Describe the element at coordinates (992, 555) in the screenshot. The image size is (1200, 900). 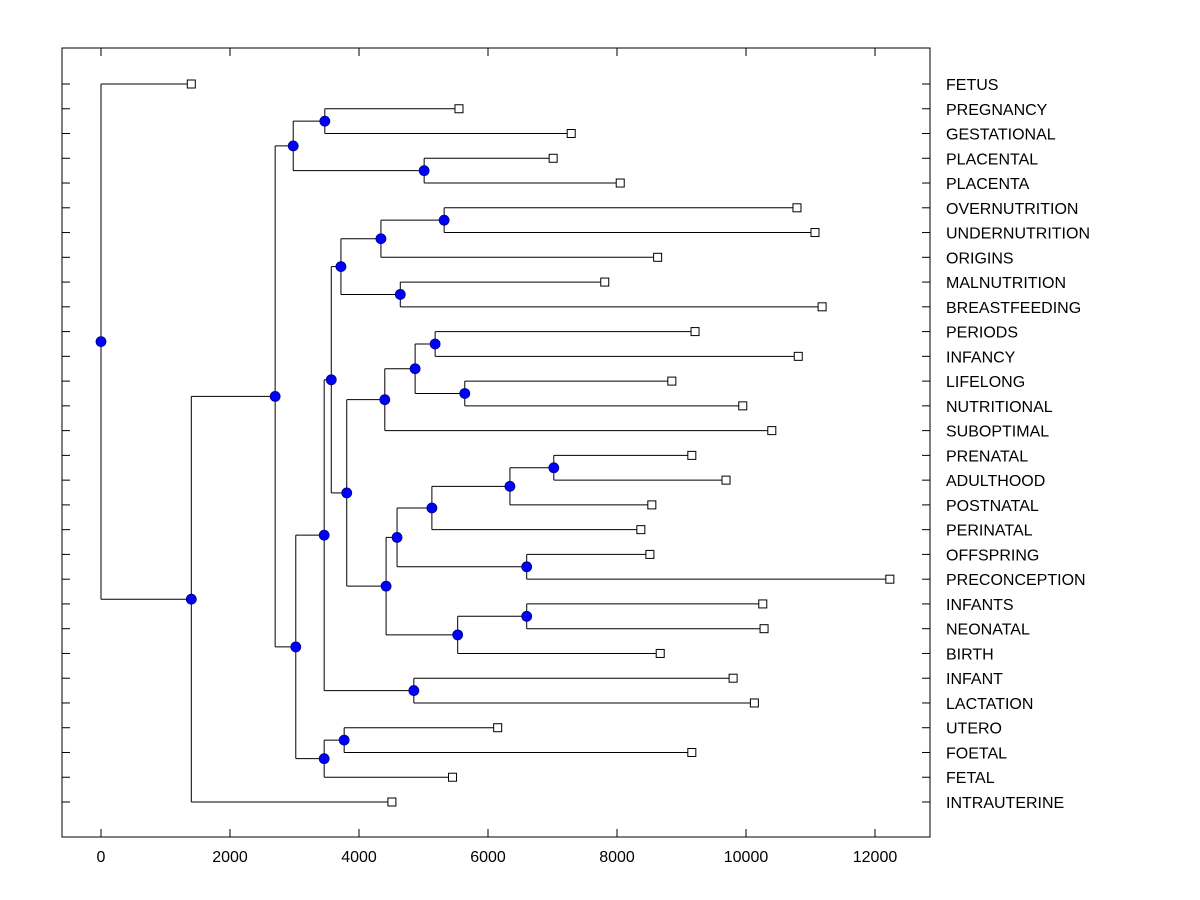
I see `leaf-label: OFFSPRING` at that location.